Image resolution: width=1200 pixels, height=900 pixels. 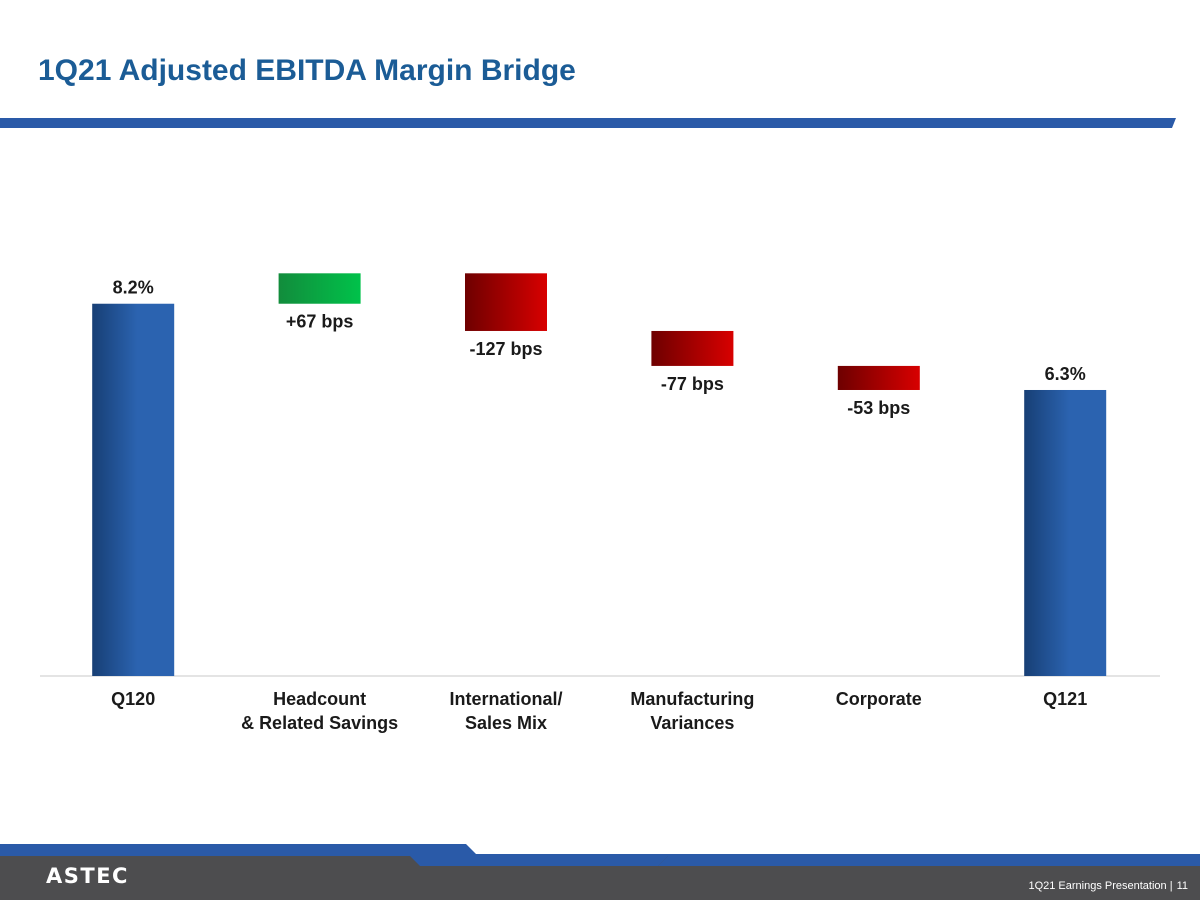 What do you see at coordinates (1182, 886) in the screenshot?
I see `page-number: 11` at bounding box center [1182, 886].